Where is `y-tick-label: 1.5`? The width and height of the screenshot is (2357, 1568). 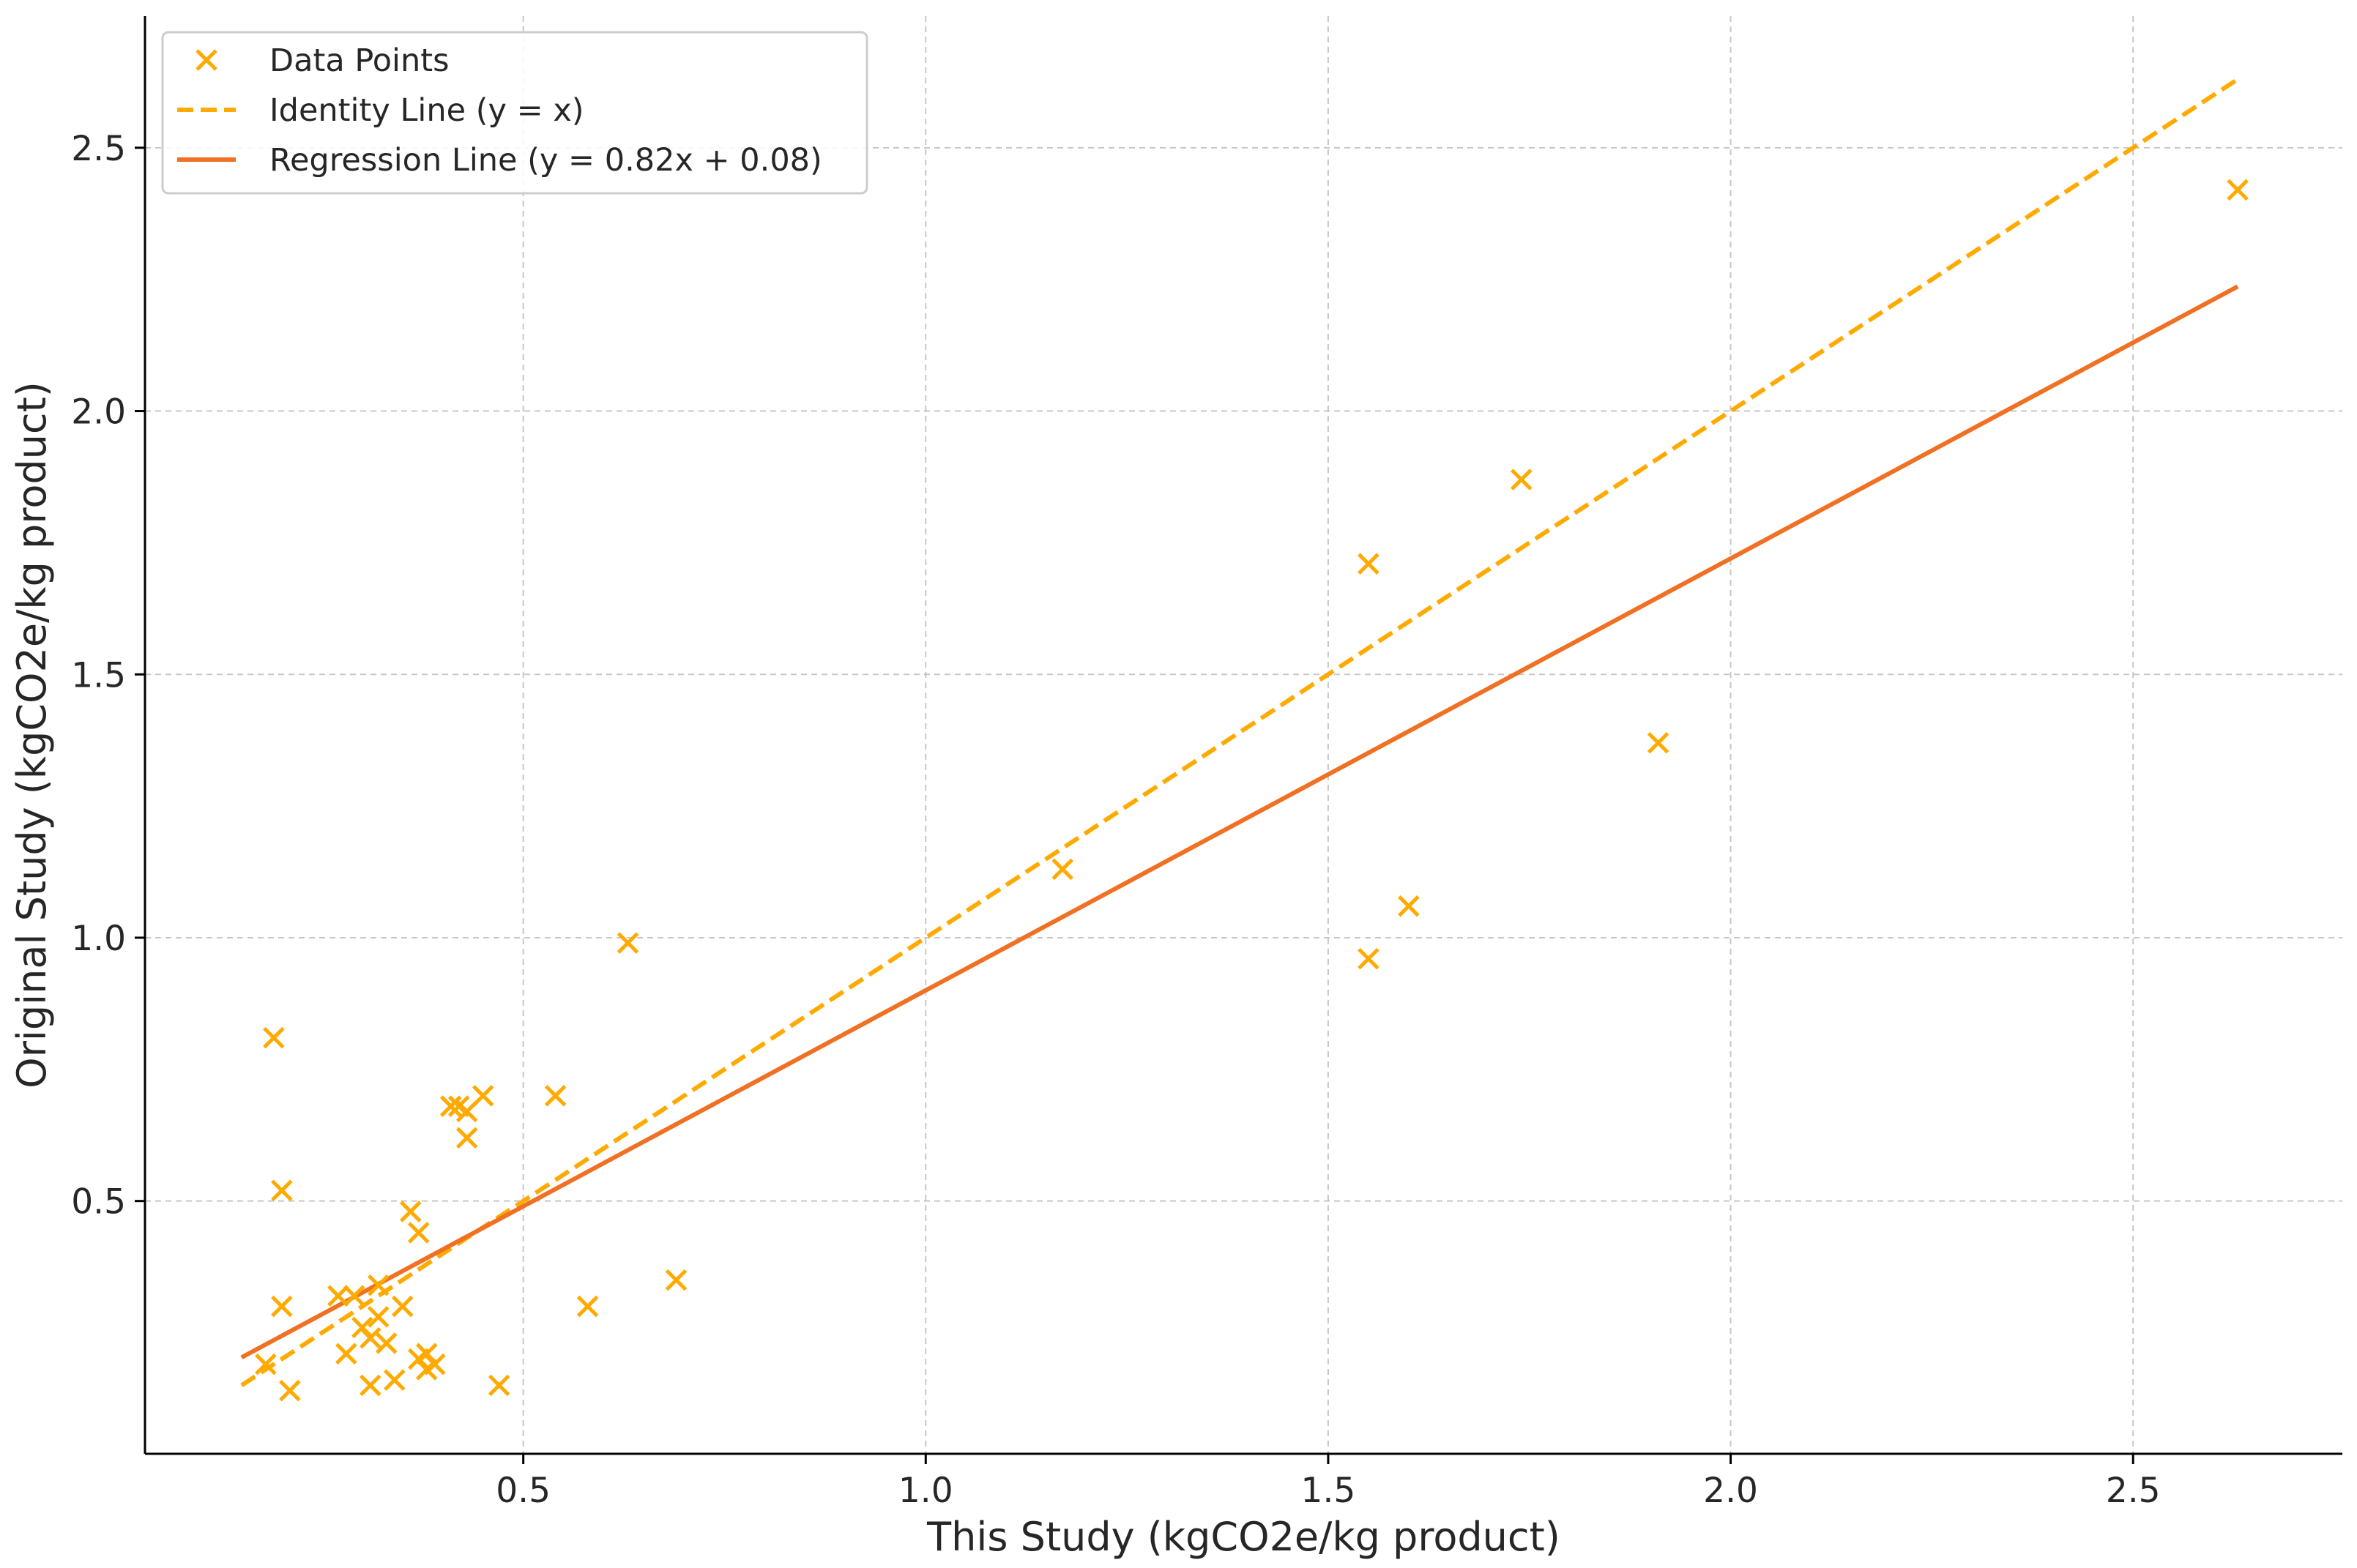
y-tick-label: 1.5 is located at coordinates (98, 675).